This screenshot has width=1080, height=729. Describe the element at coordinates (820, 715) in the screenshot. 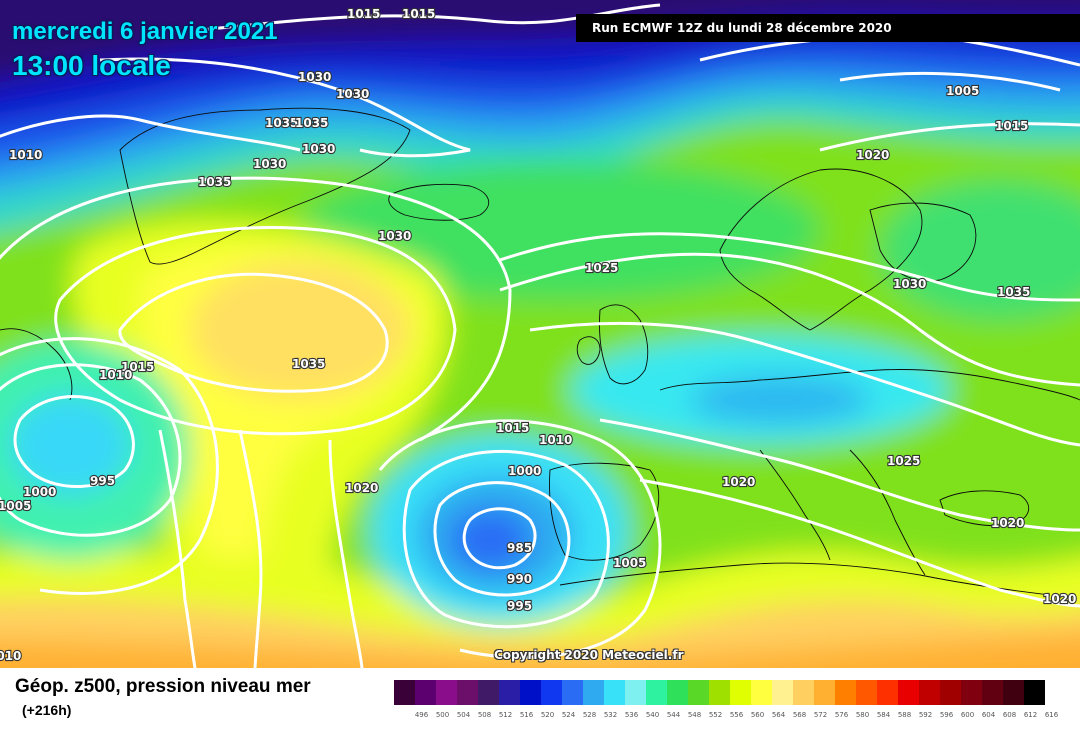

I see `scale-value-label: 572` at that location.